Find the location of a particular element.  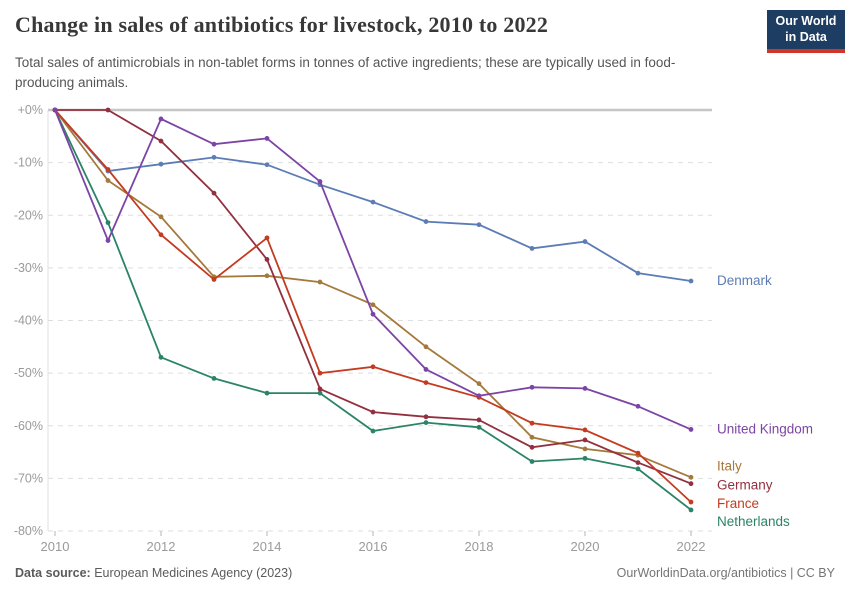

y-axis-label: -70% is located at coordinates (28, 478).